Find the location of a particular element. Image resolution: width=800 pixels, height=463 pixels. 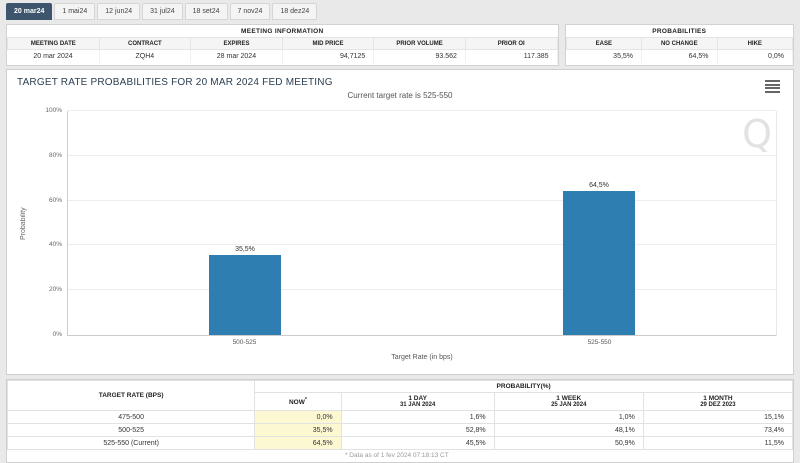

y-tick-60: 60% is located at coordinates (55, 200).